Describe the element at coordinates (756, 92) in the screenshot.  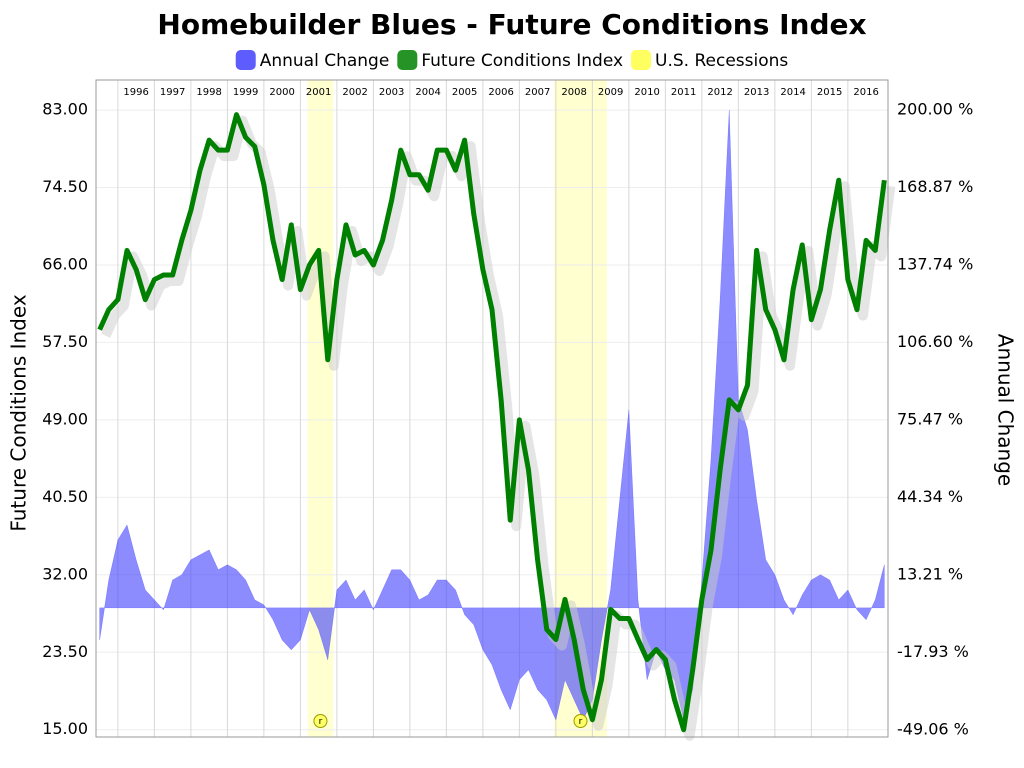
I see `x-tick-label: 2013` at that location.